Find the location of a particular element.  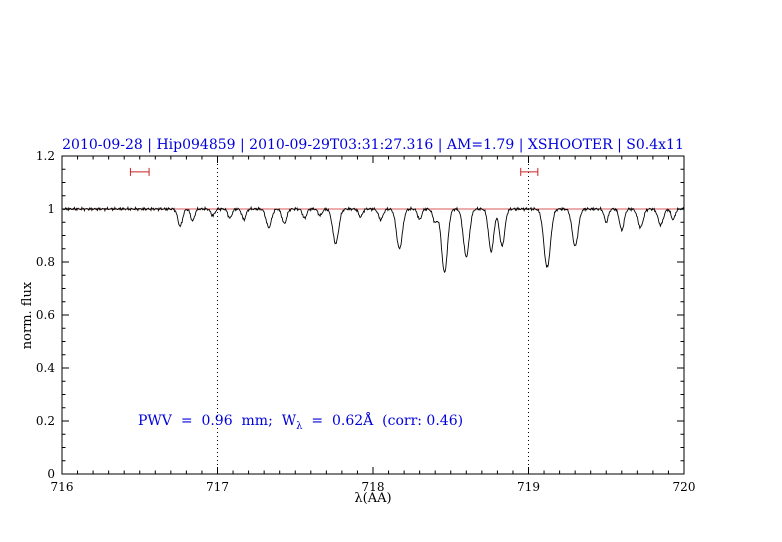

x-tick-label: 716 is located at coordinates (62, 487).